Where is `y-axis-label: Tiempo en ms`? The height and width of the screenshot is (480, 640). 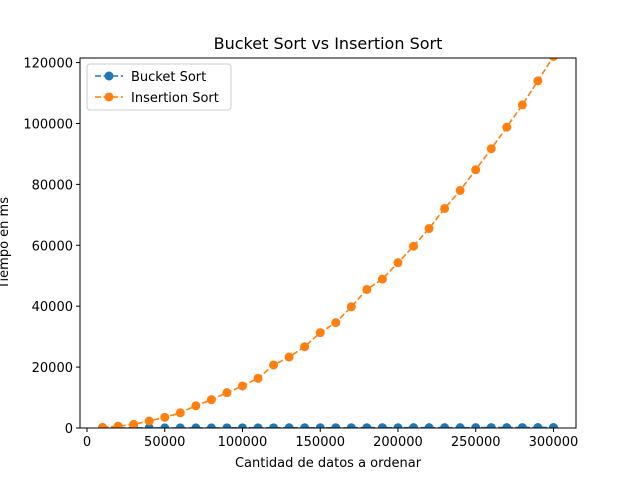 y-axis-label: Tiempo en ms is located at coordinates (6, 243).